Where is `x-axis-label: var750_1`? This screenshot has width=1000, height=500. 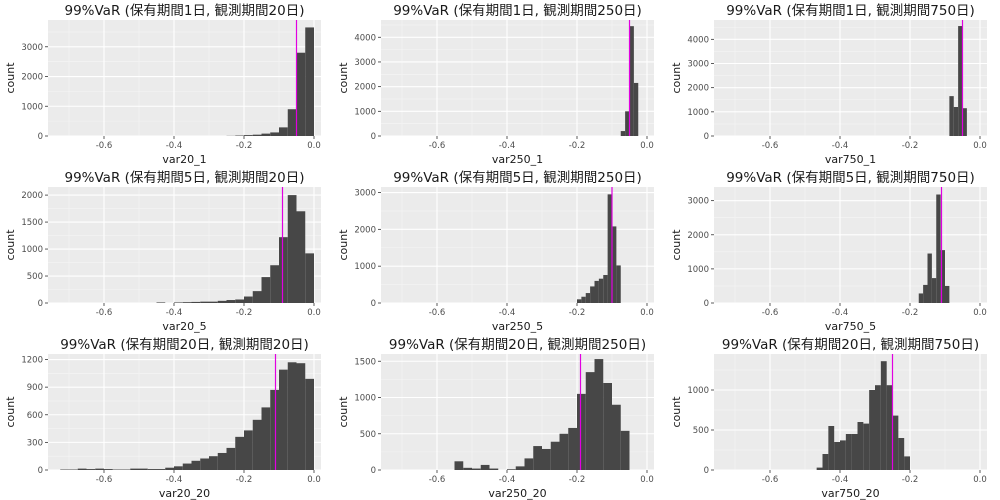 x-axis-label: var750_1 is located at coordinates (850, 159).